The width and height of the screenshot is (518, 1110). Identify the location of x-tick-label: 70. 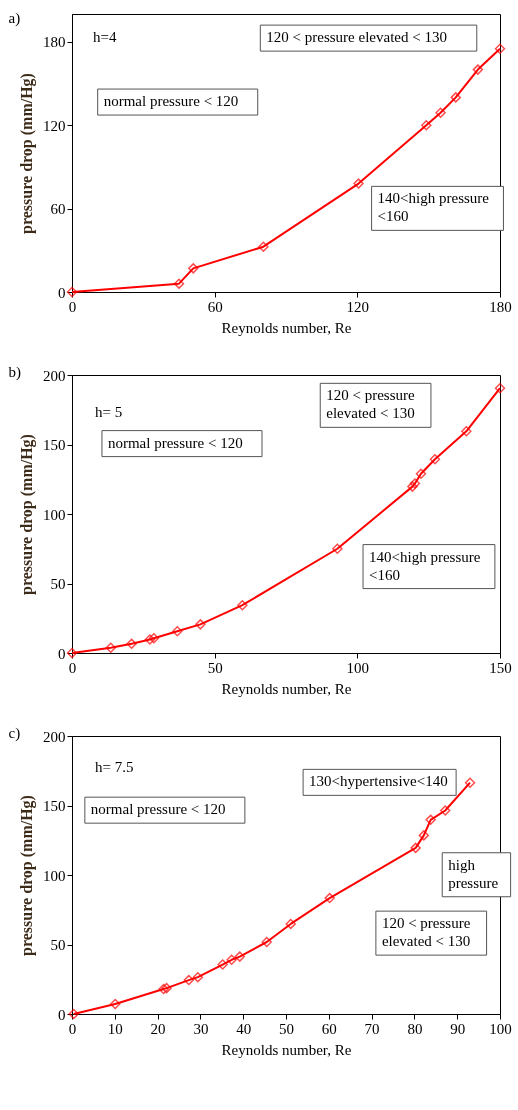
(372, 1028).